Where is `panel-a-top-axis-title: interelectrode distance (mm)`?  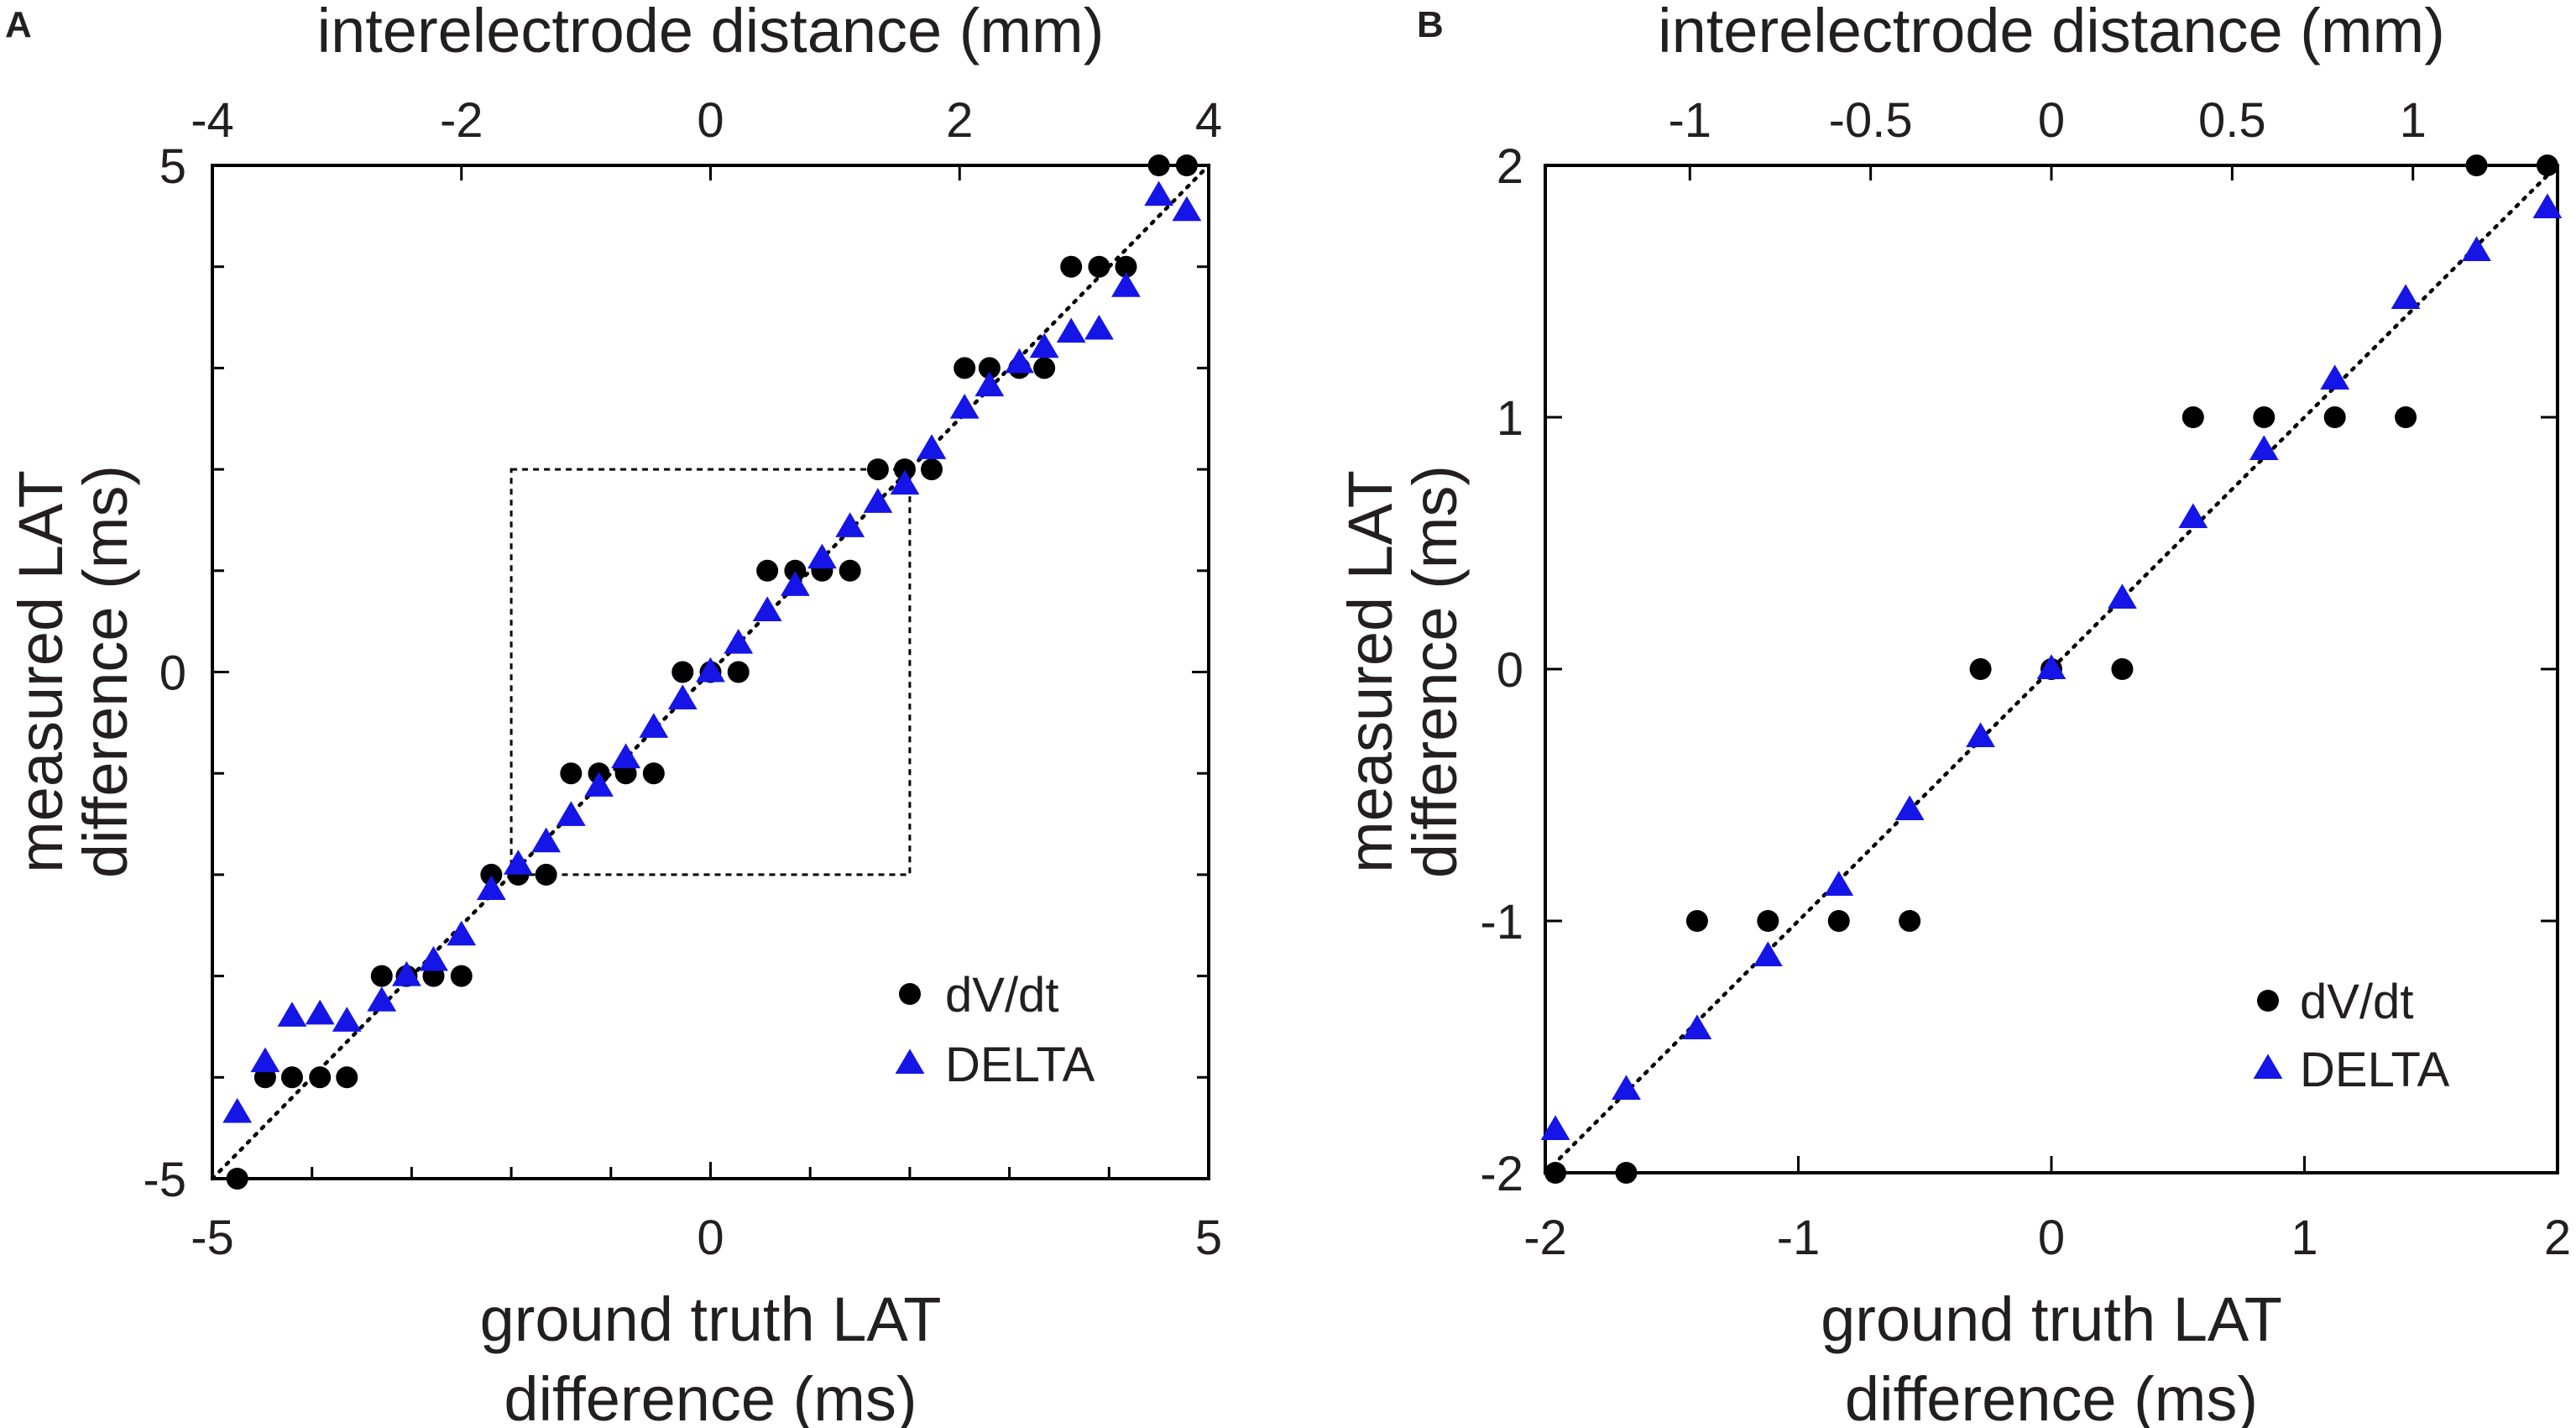 panel-a-top-axis-title: interelectrode distance (mm) is located at coordinates (711, 32).